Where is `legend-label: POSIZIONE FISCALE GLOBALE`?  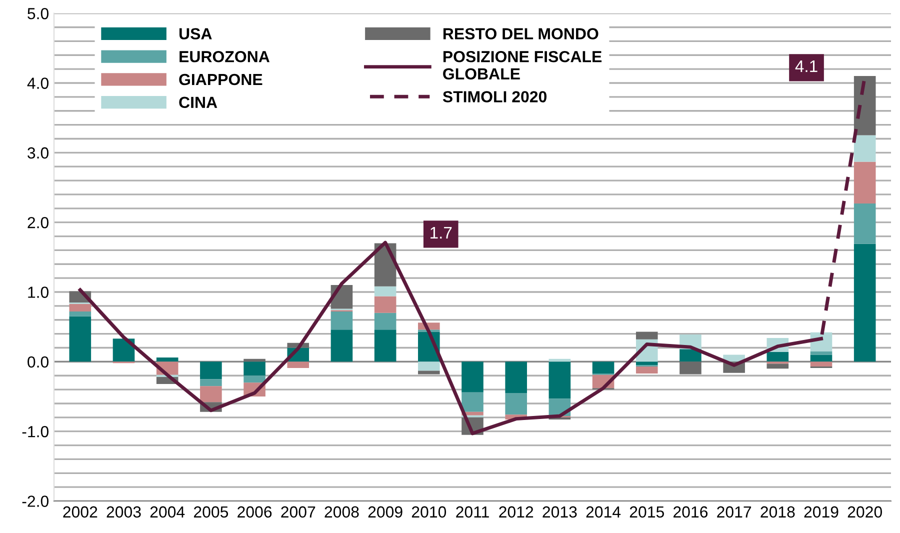
legend-label: POSIZIONE FISCALE GLOBALE is located at coordinates (522, 65).